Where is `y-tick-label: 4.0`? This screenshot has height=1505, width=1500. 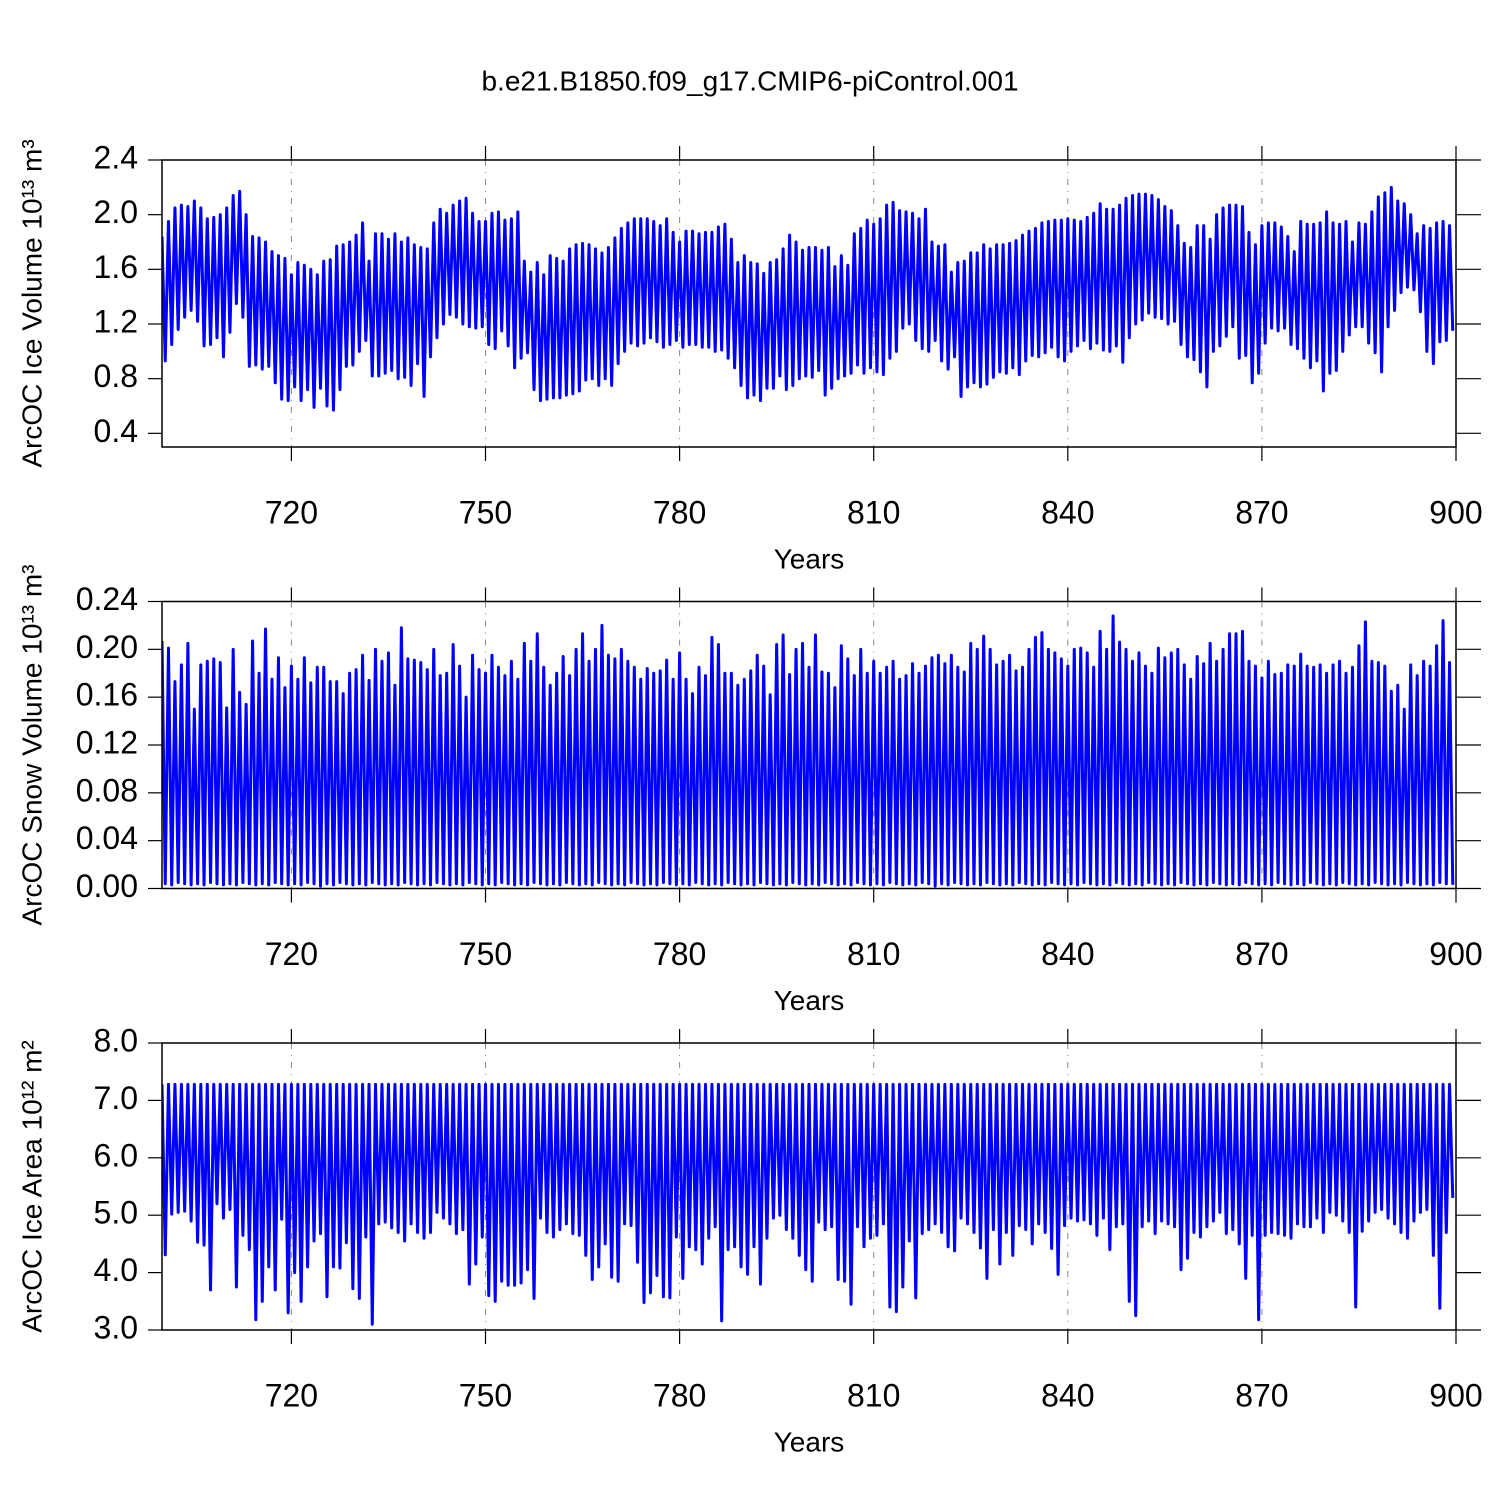 y-tick-label: 4.0 is located at coordinates (116, 1270).